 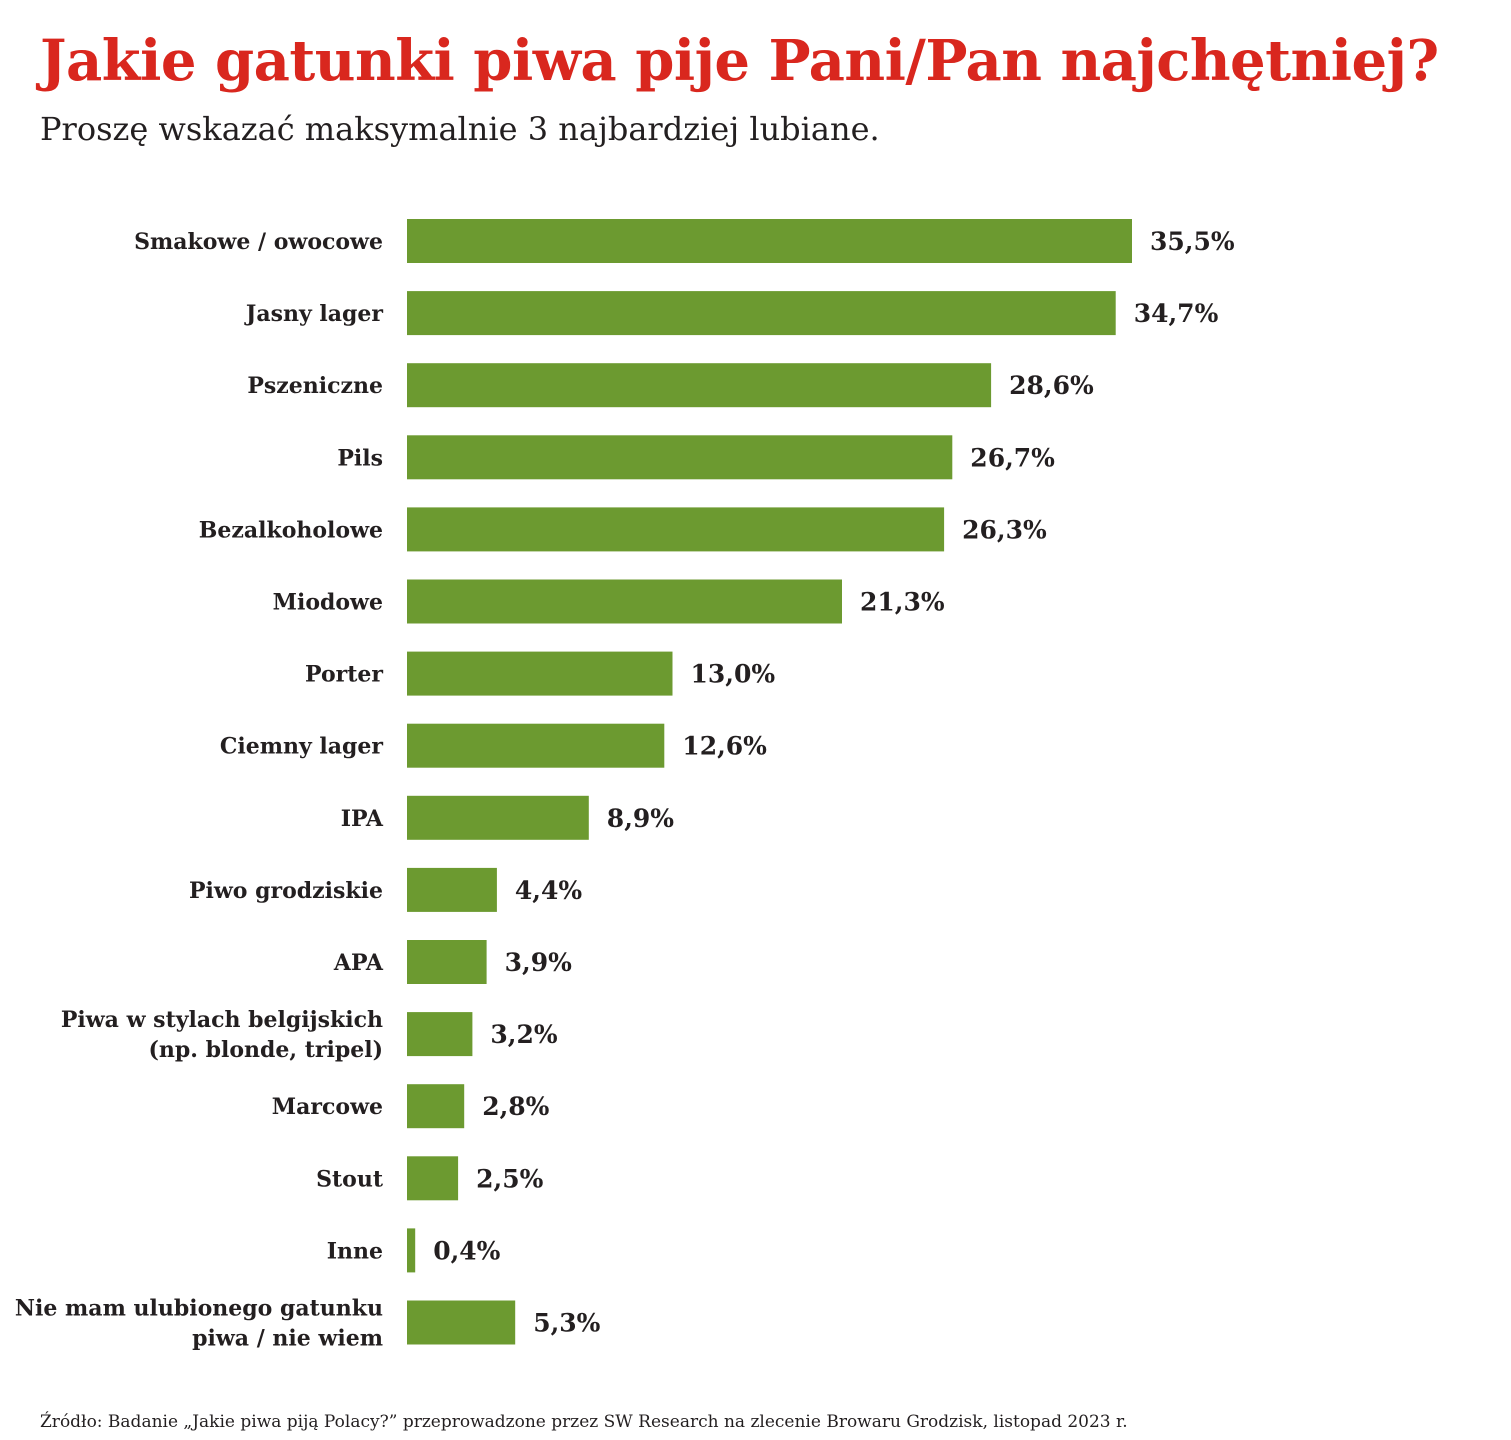 I want to click on category-label: Ciemny lager, so click(x=302, y=747).